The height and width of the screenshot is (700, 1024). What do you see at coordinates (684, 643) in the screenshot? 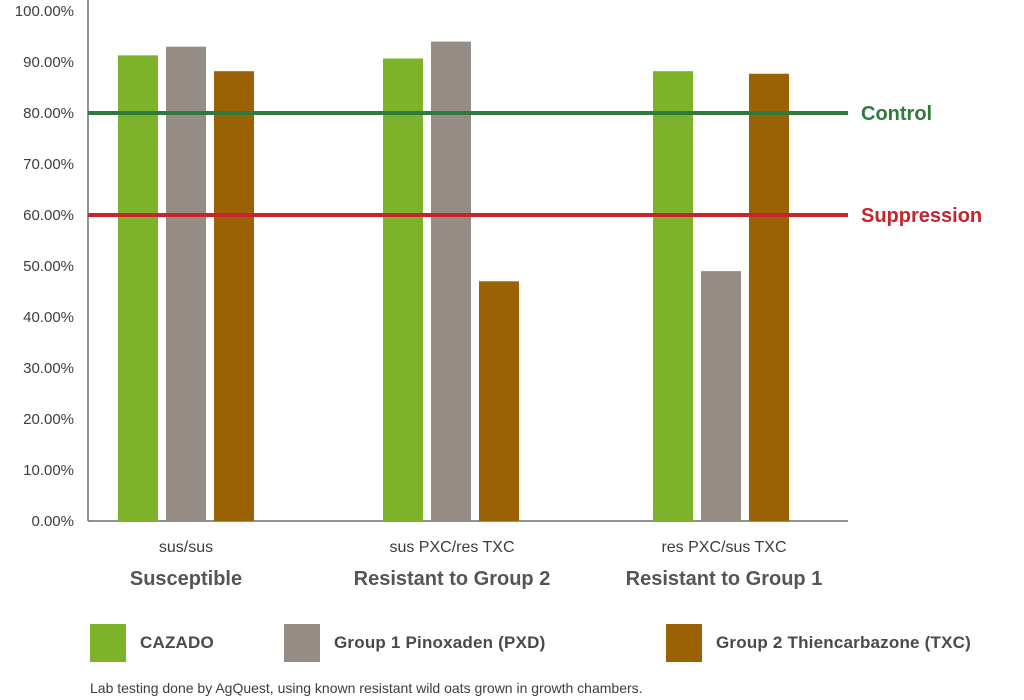
I see `legend-swatch-thiencarbazone` at bounding box center [684, 643].